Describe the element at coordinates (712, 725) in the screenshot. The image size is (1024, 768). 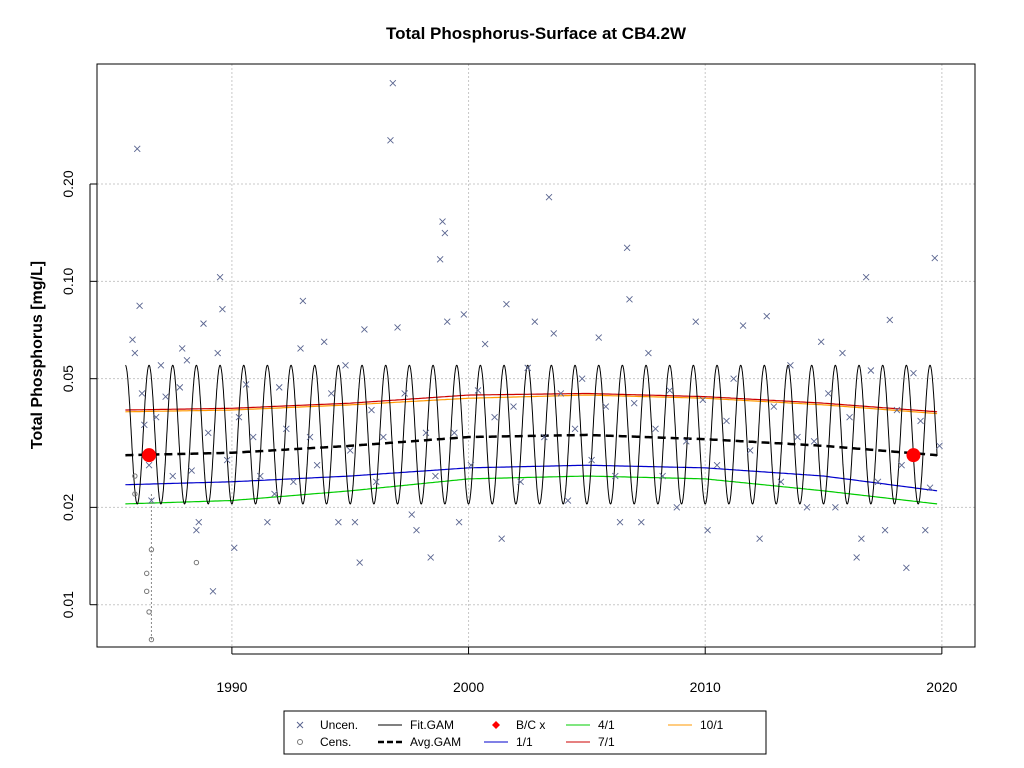
I see `legend-label: 10/1` at that location.